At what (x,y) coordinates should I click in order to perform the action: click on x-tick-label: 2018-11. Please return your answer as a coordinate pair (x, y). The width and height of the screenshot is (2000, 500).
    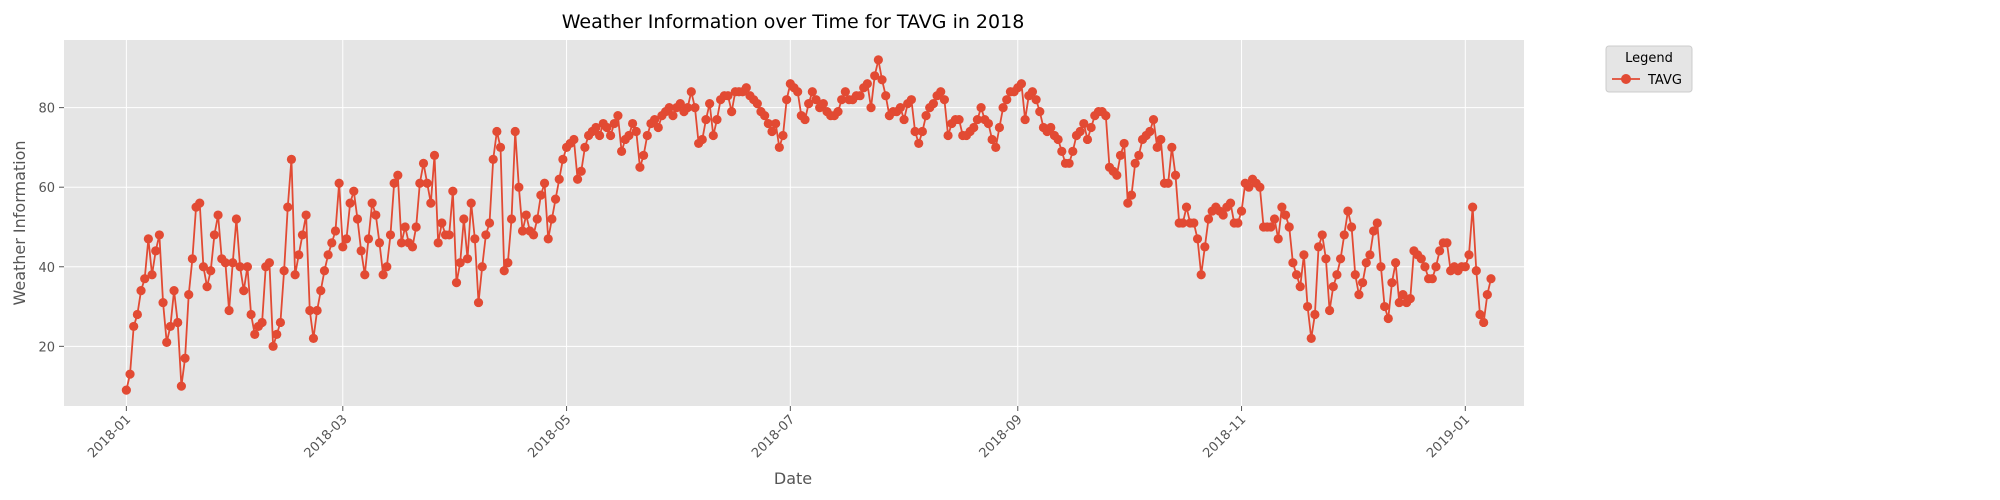
    Looking at the image, I should click on (1224, 436).